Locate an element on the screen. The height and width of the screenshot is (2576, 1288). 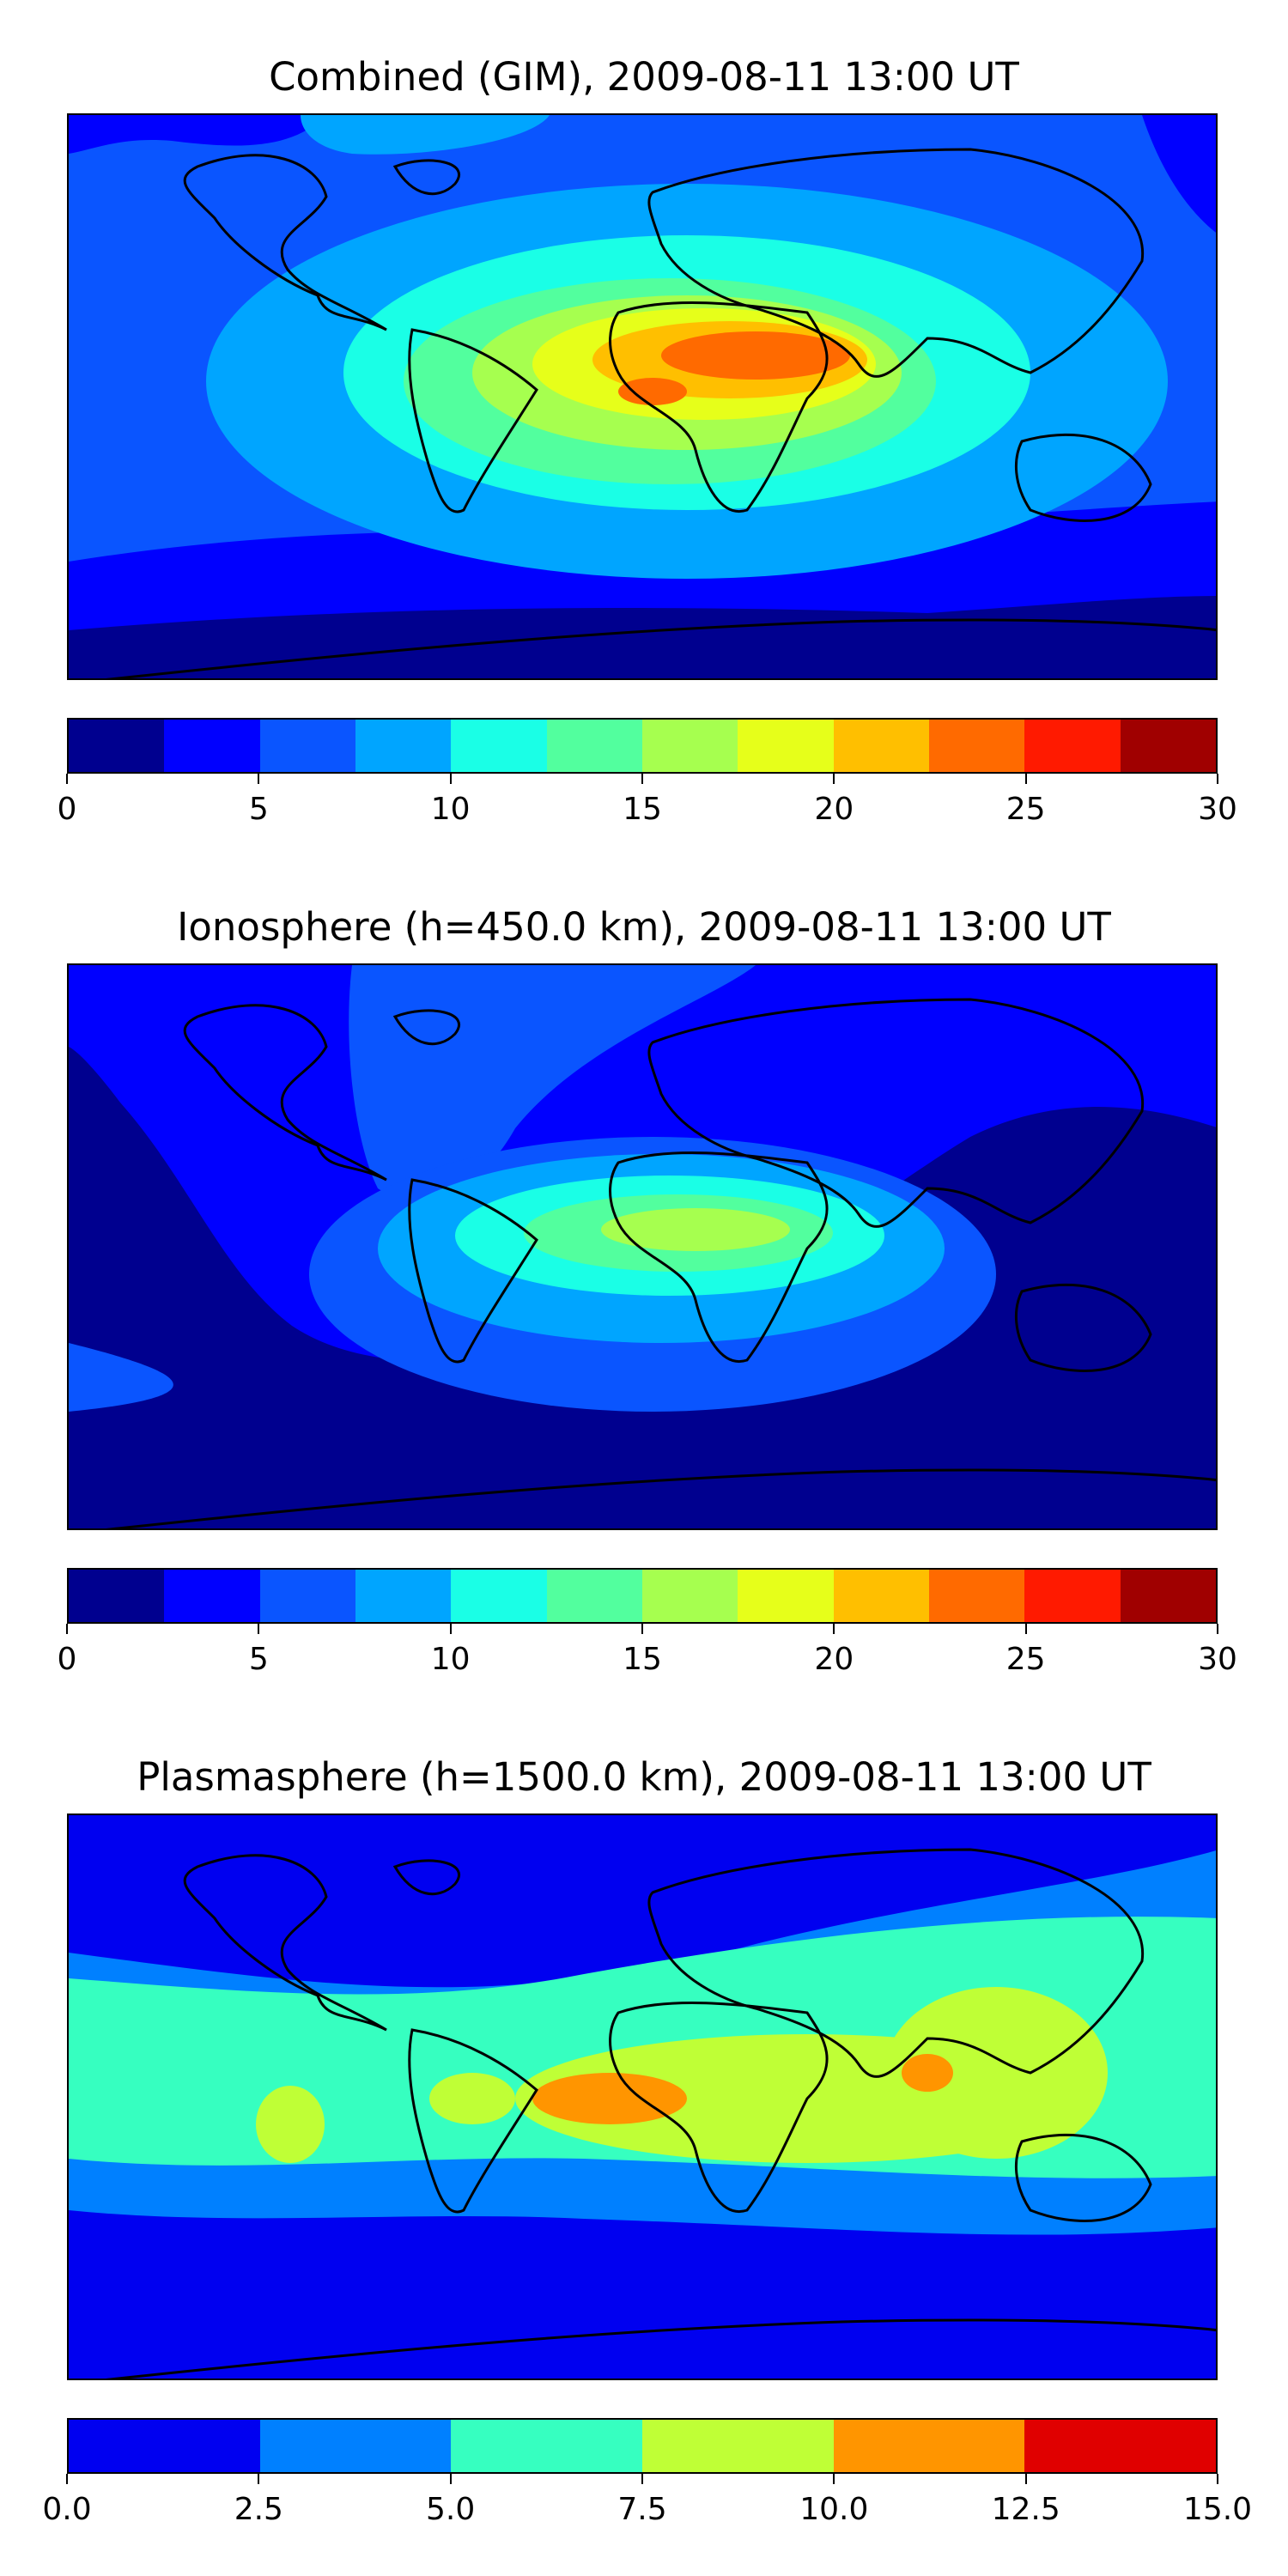
colorbar-tick-label: 7.5 is located at coordinates (642, 2509).